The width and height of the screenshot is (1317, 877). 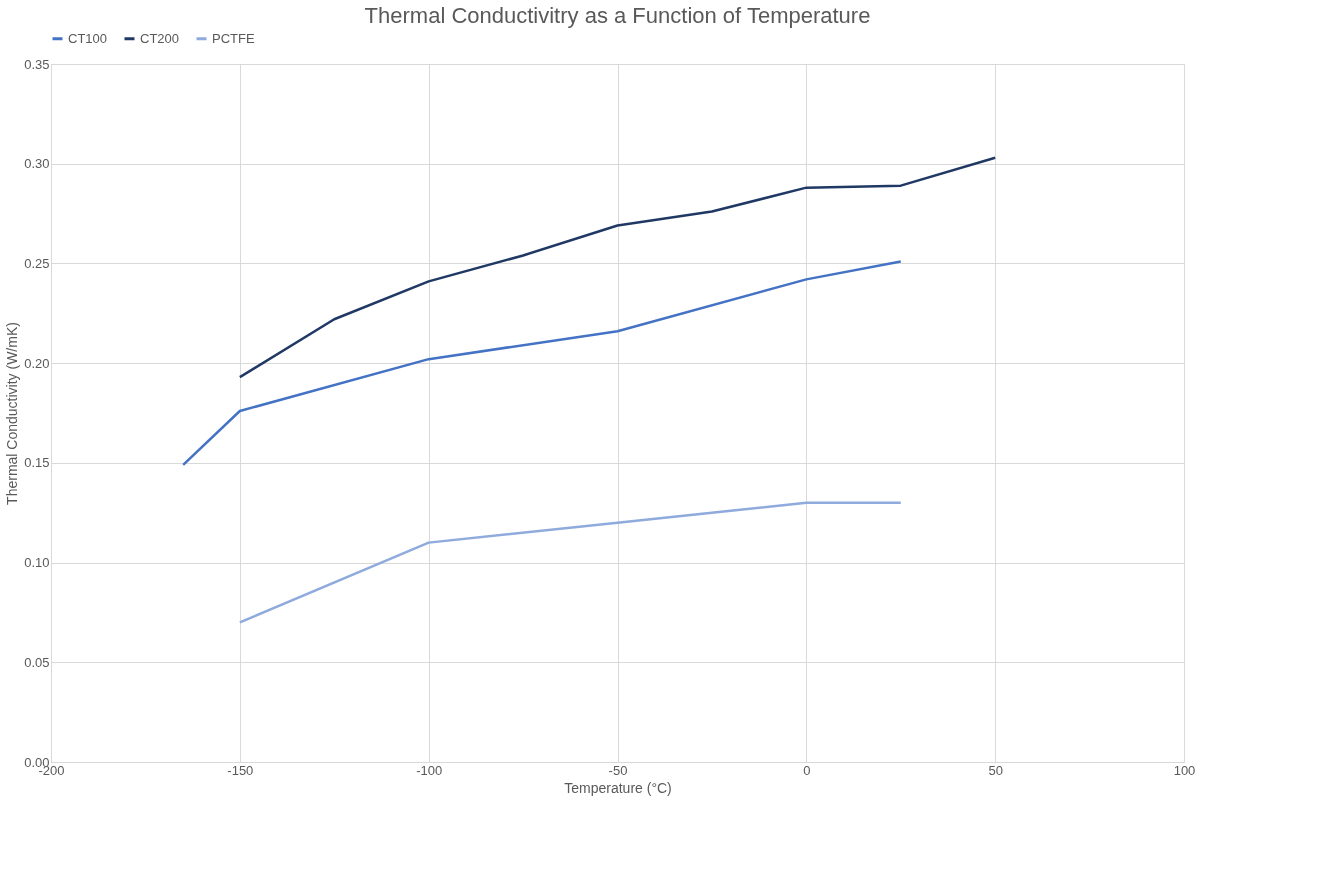 I want to click on y-tick-label: 0.20, so click(x=37, y=363).